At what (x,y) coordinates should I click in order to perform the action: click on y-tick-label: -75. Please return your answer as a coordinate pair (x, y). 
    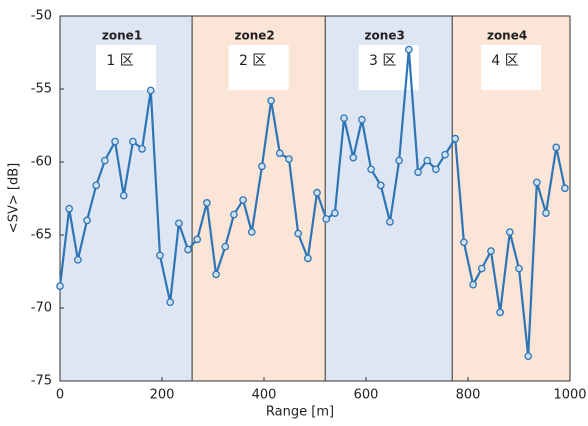
    Looking at the image, I should click on (41, 381).